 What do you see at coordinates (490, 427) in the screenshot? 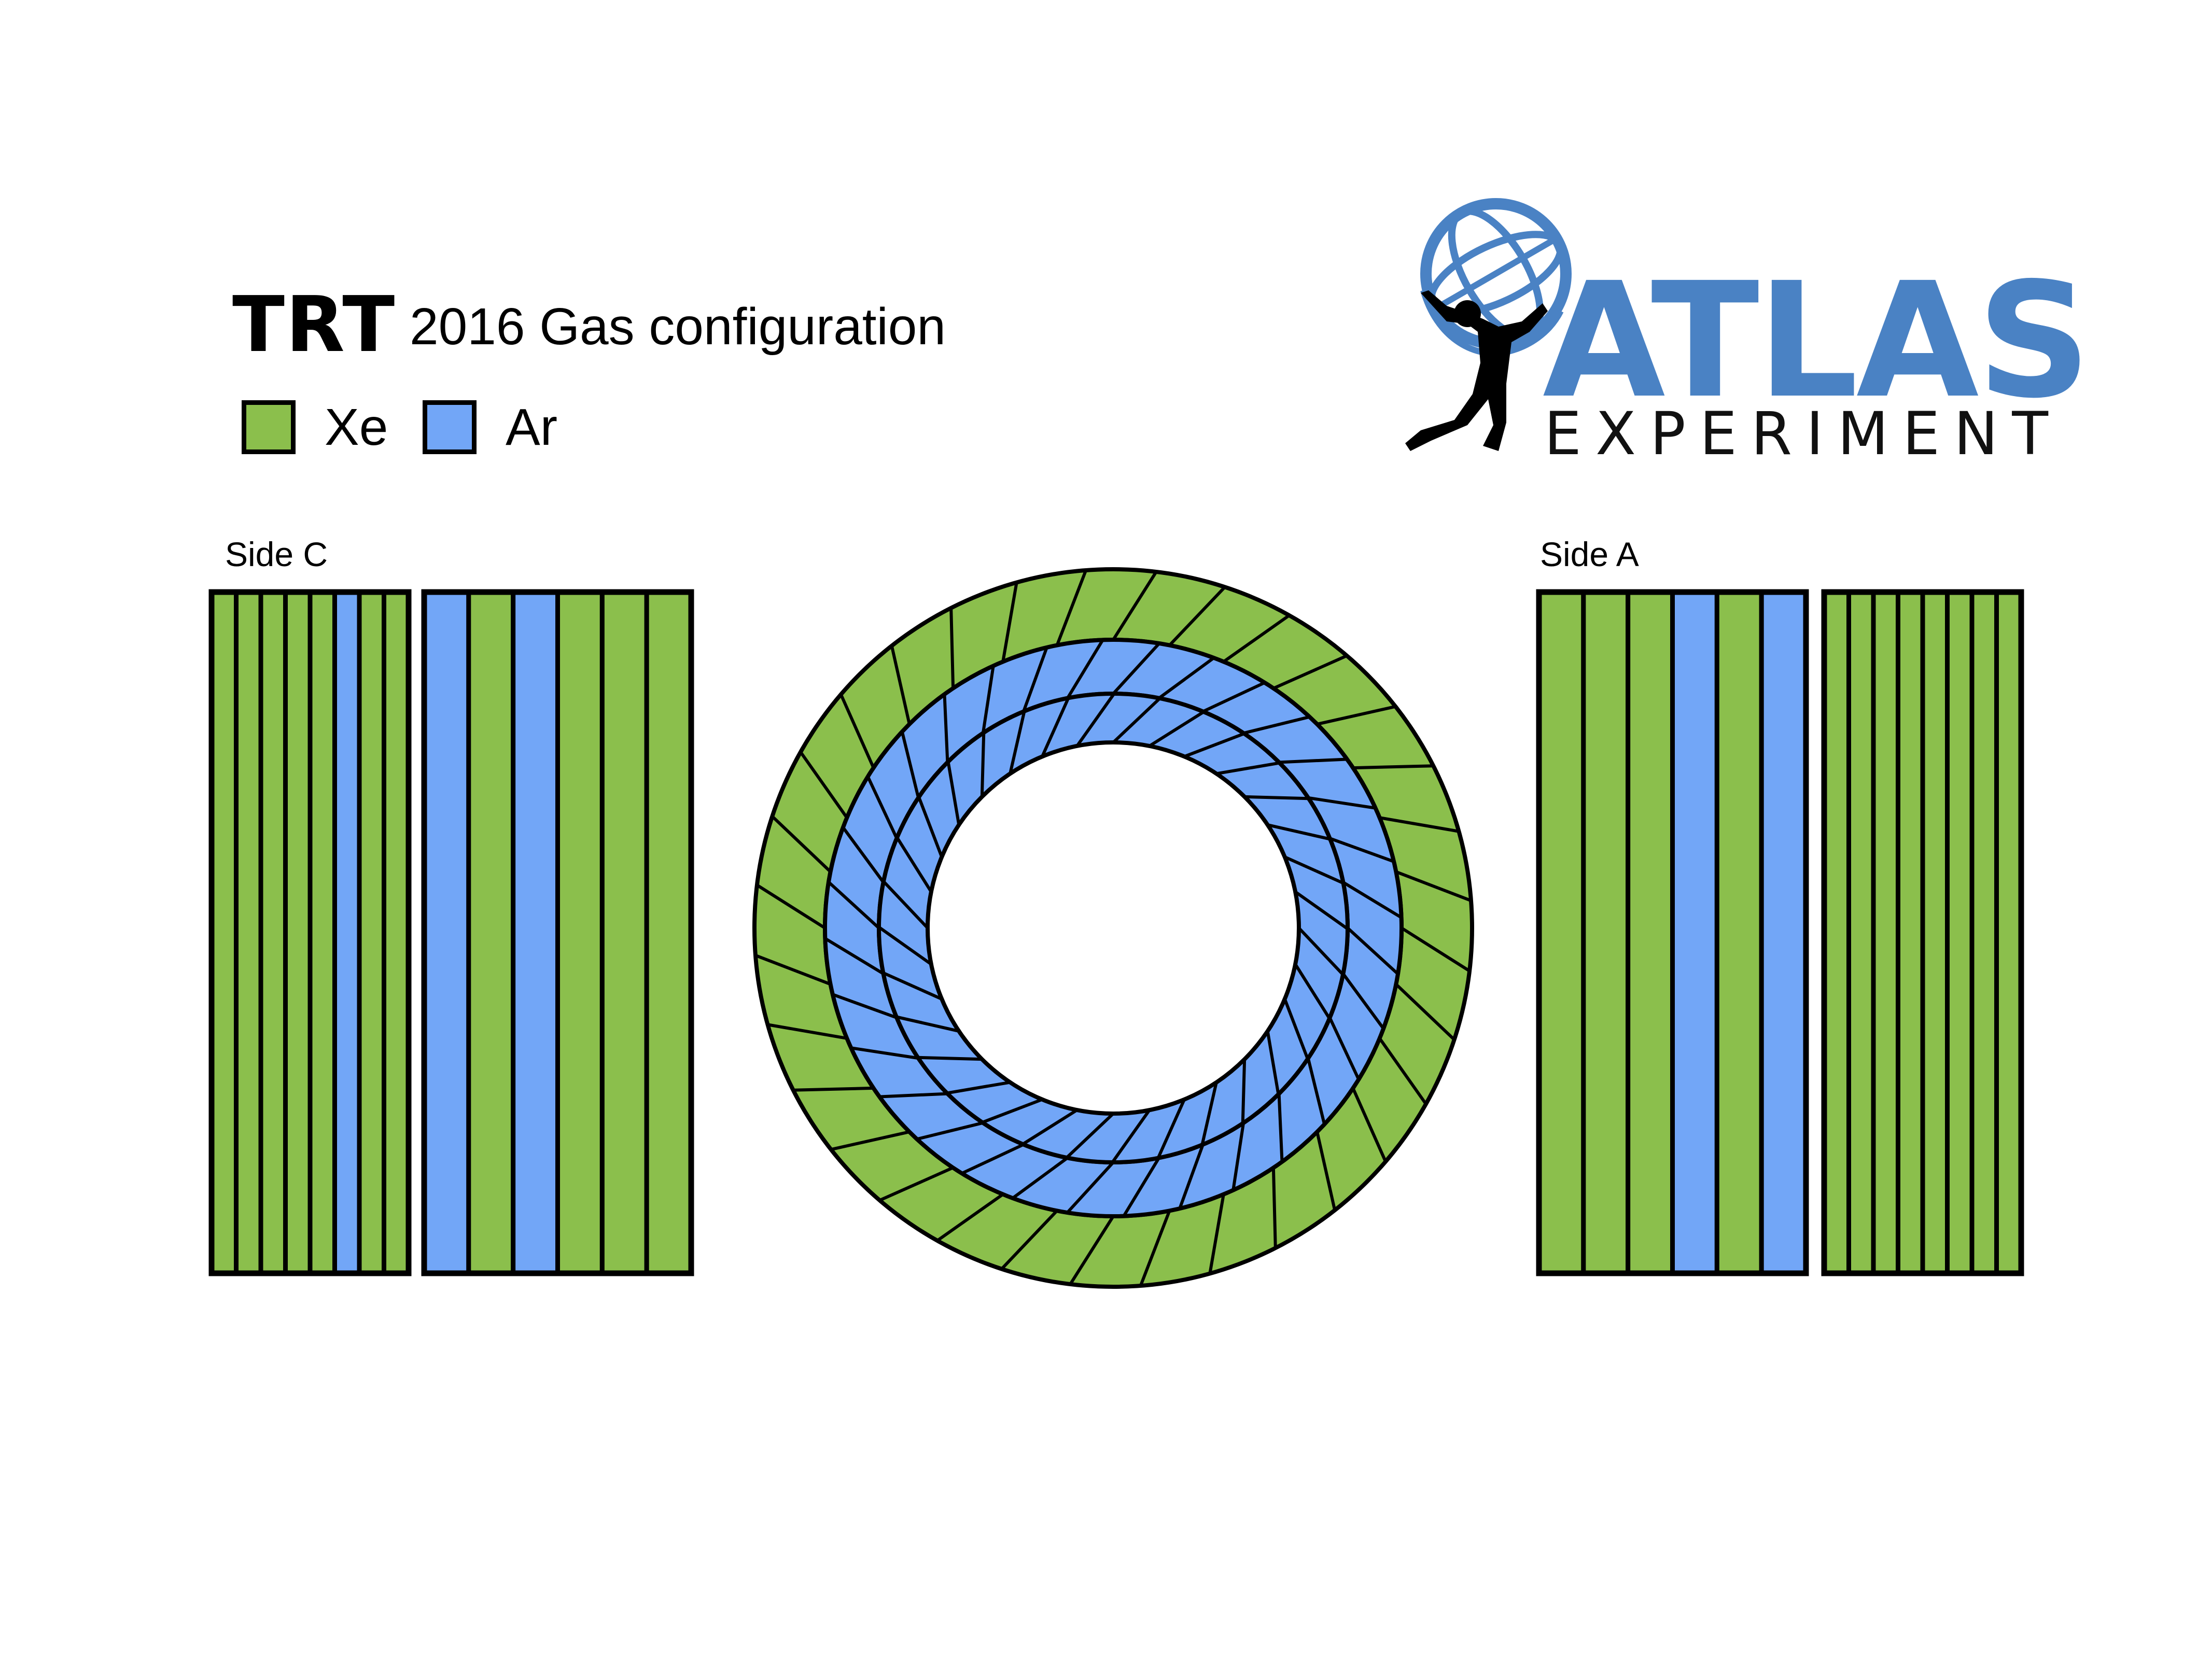
I see `legend-item-ar: Ar` at bounding box center [490, 427].